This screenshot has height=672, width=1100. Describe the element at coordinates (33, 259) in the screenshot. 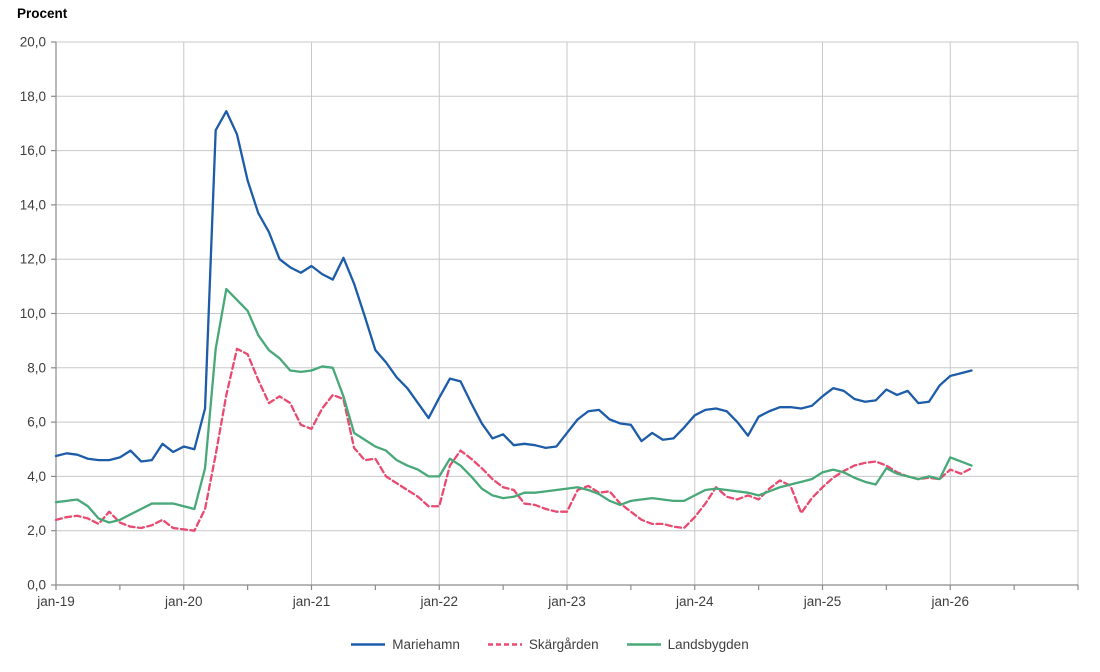

I see `y-tick-label: 12,0` at that location.